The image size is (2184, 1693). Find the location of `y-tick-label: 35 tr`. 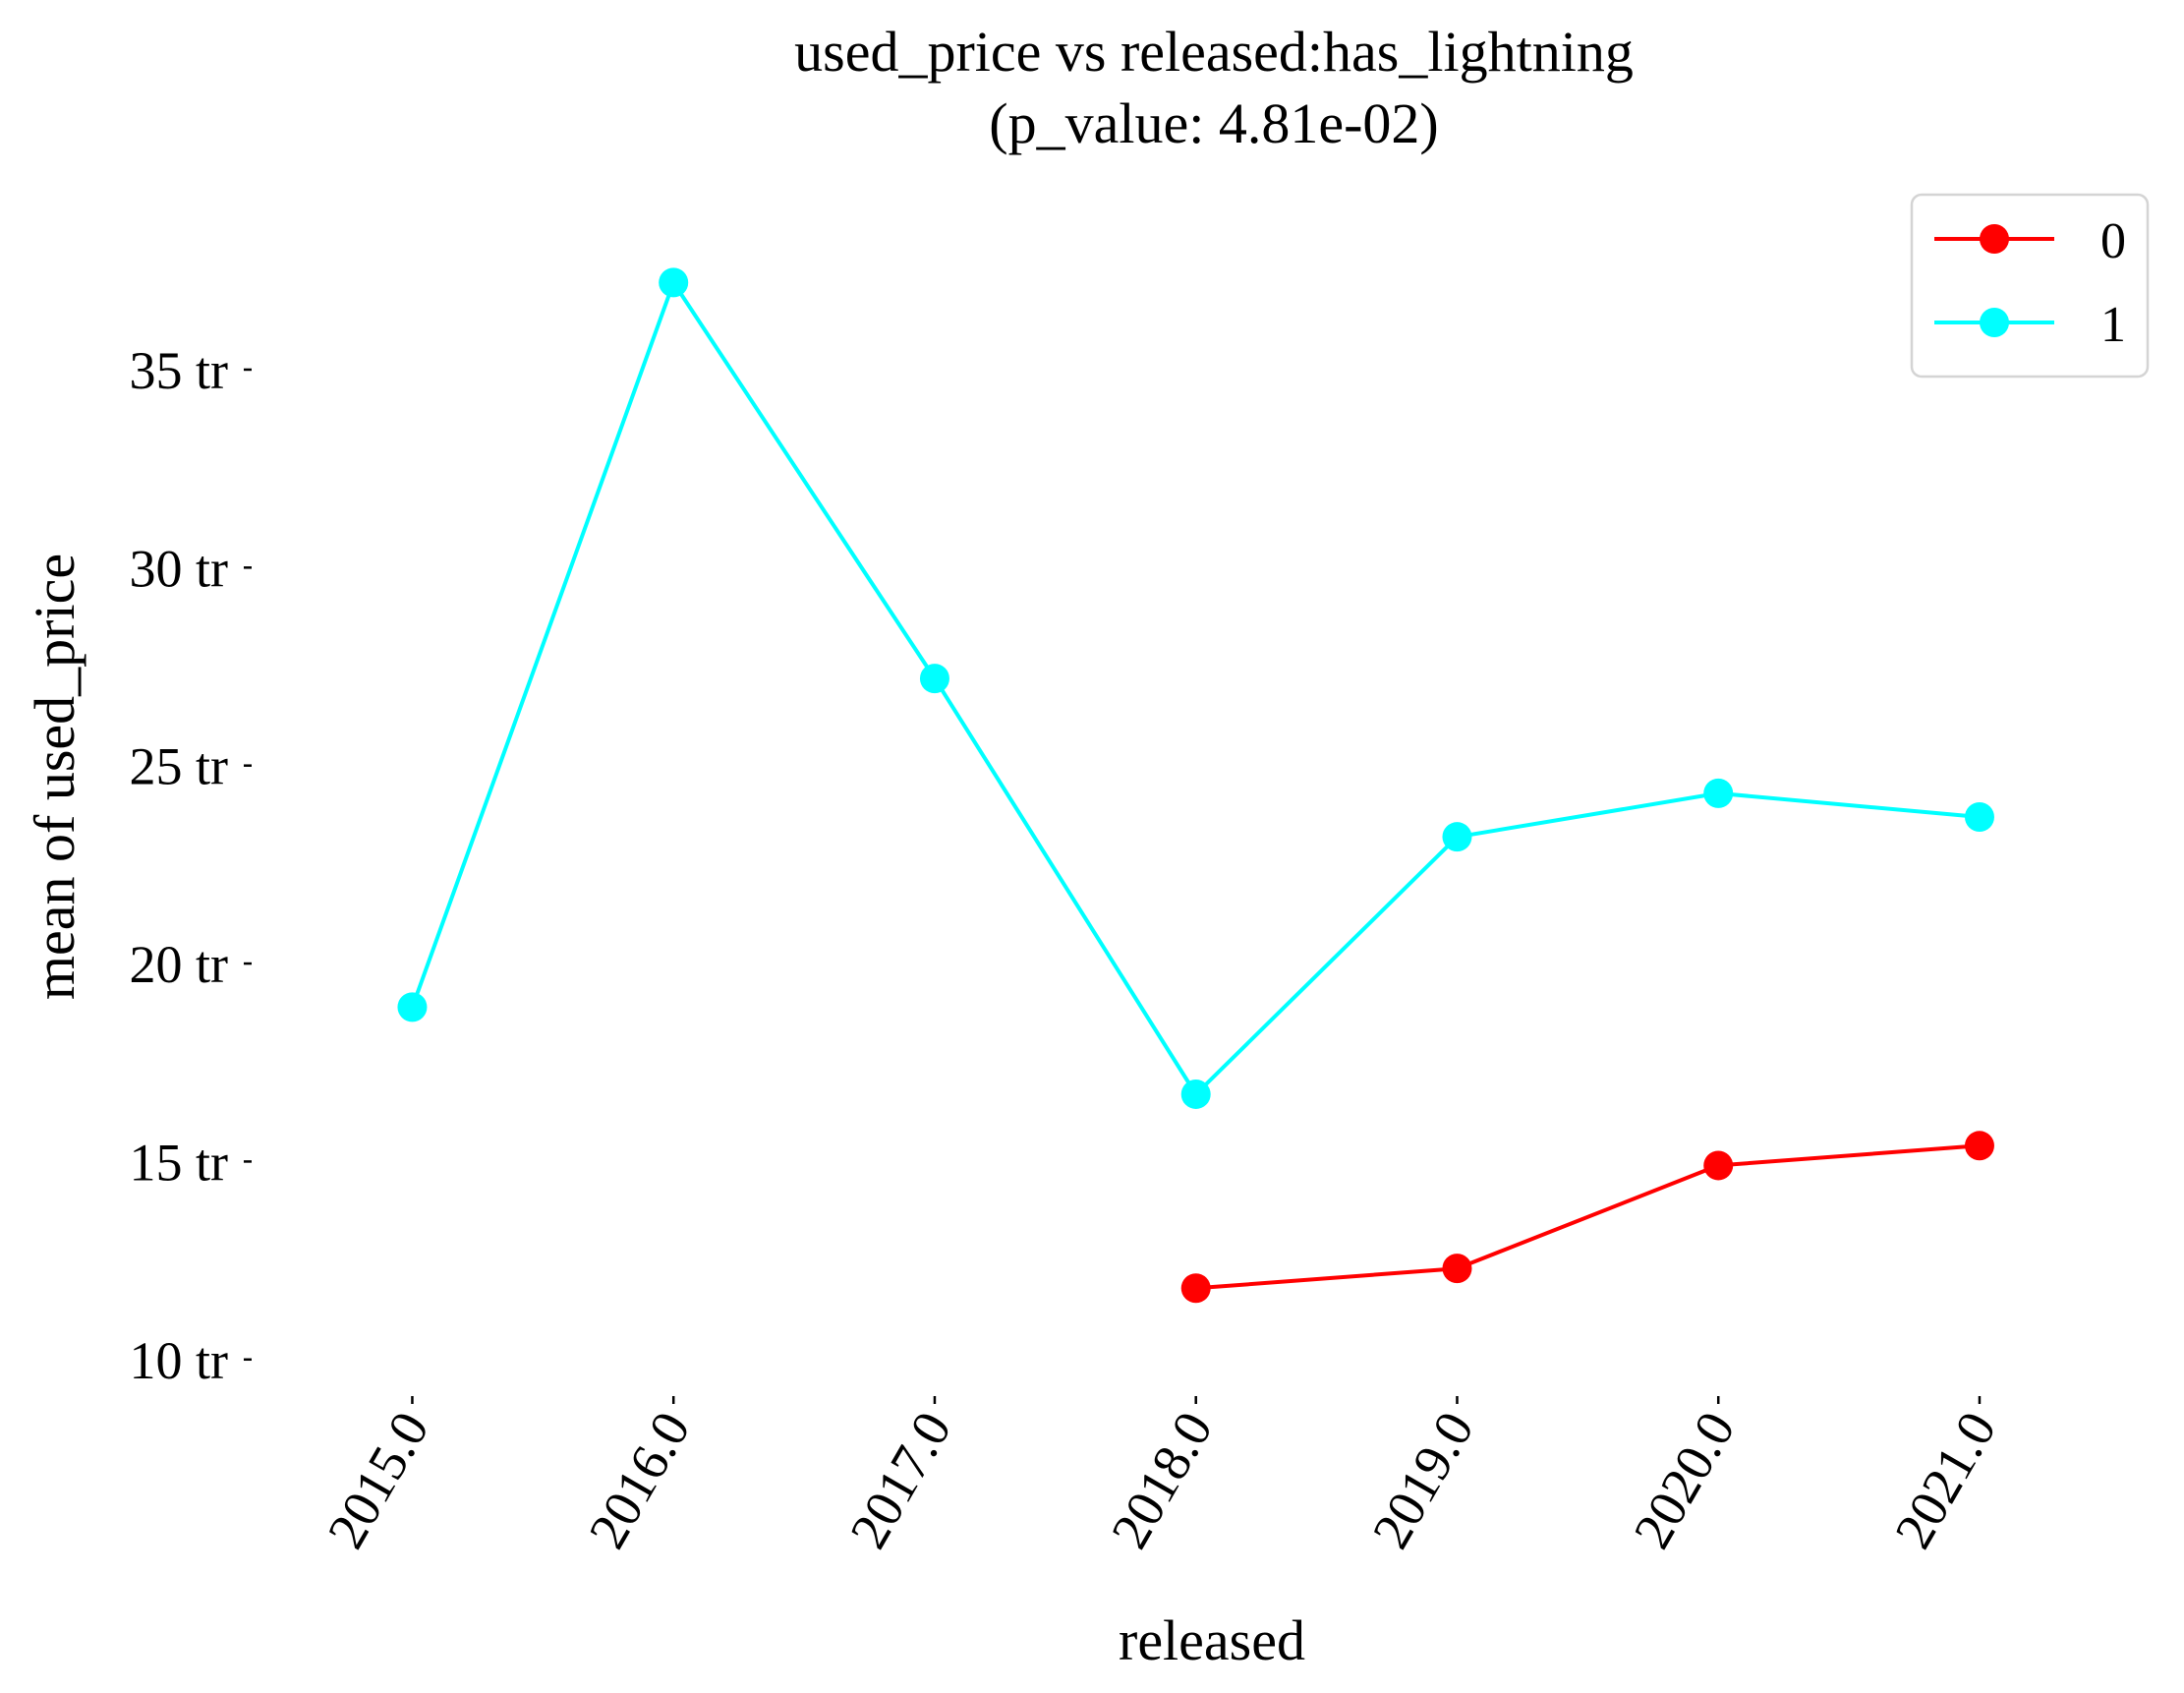

y-tick-label: 35 tr is located at coordinates (179, 370).